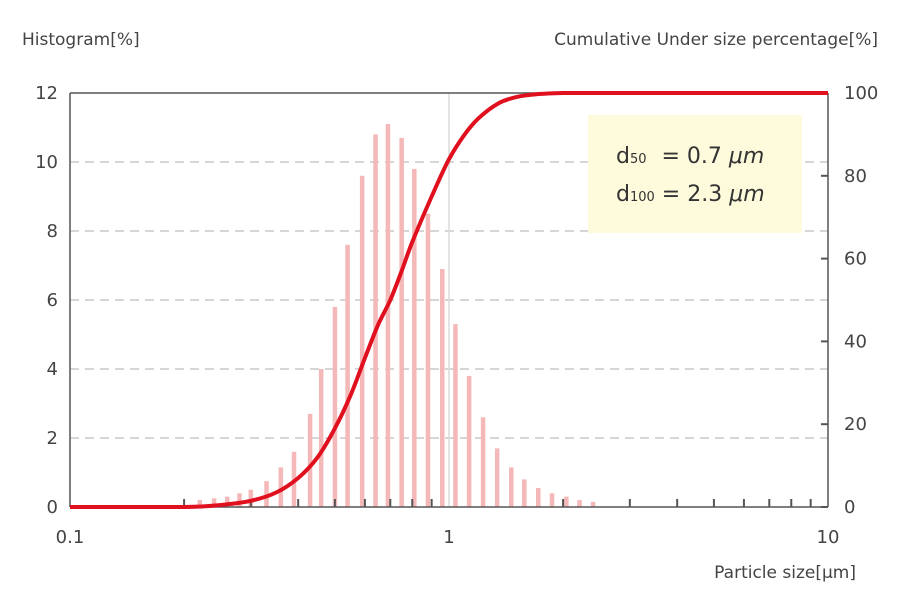 The image size is (900, 616). Describe the element at coordinates (690, 156) in the screenshot. I see `d50-label: d50 = 0.7 μm` at that location.